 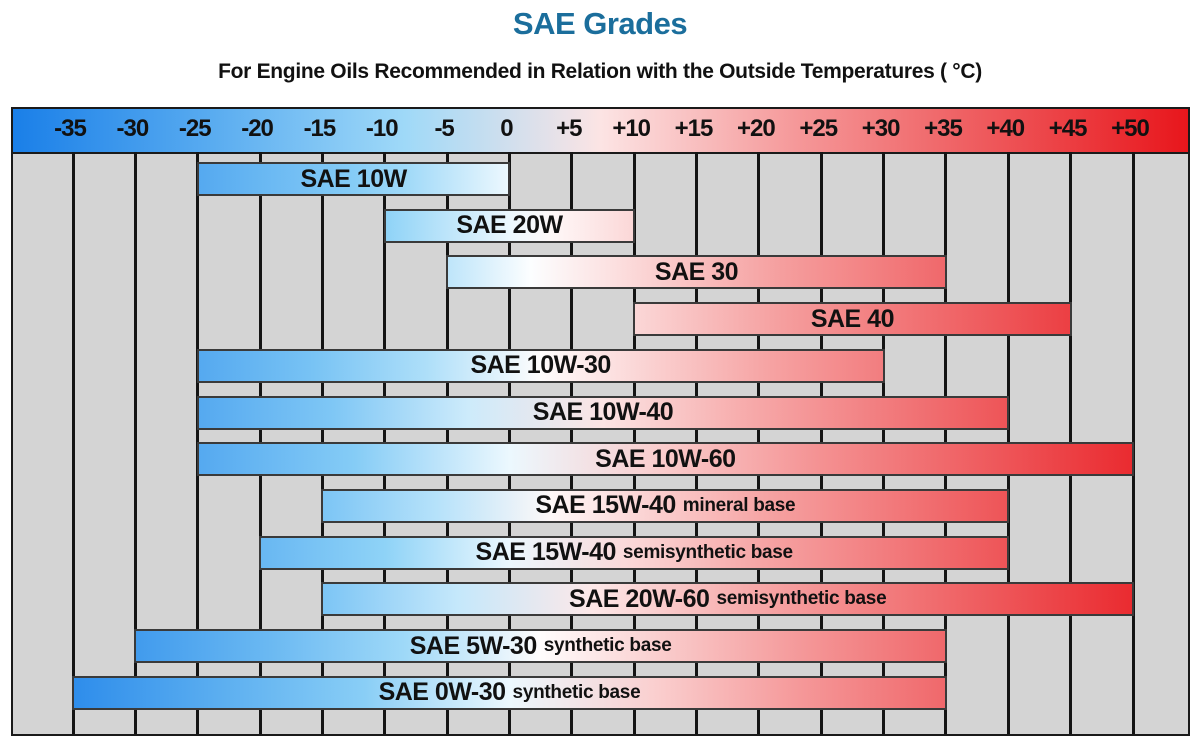 I want to click on tick-label: +50, so click(x=1130, y=128).